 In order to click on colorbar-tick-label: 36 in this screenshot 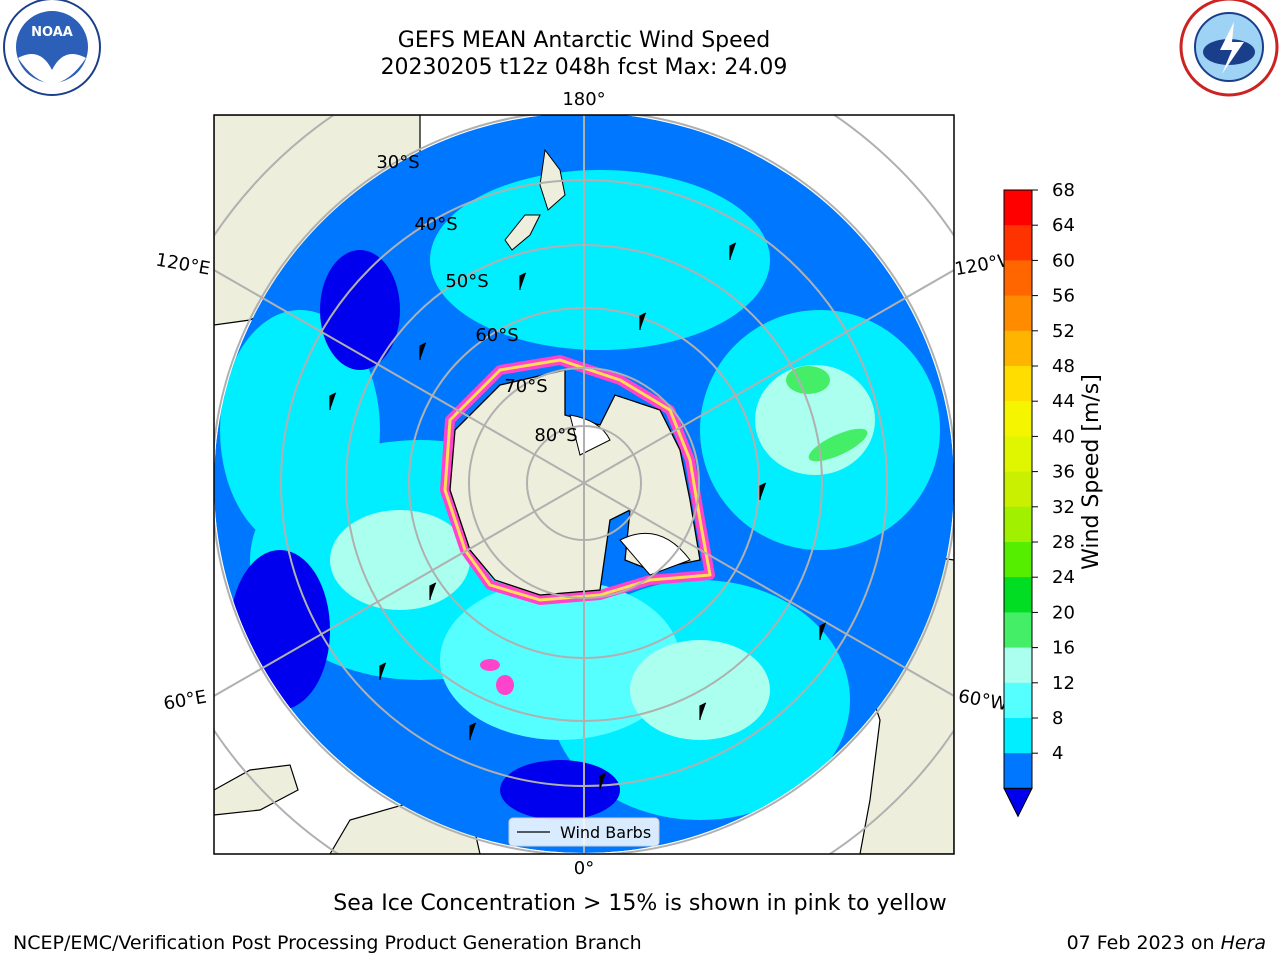, I will do `click(1063, 472)`.